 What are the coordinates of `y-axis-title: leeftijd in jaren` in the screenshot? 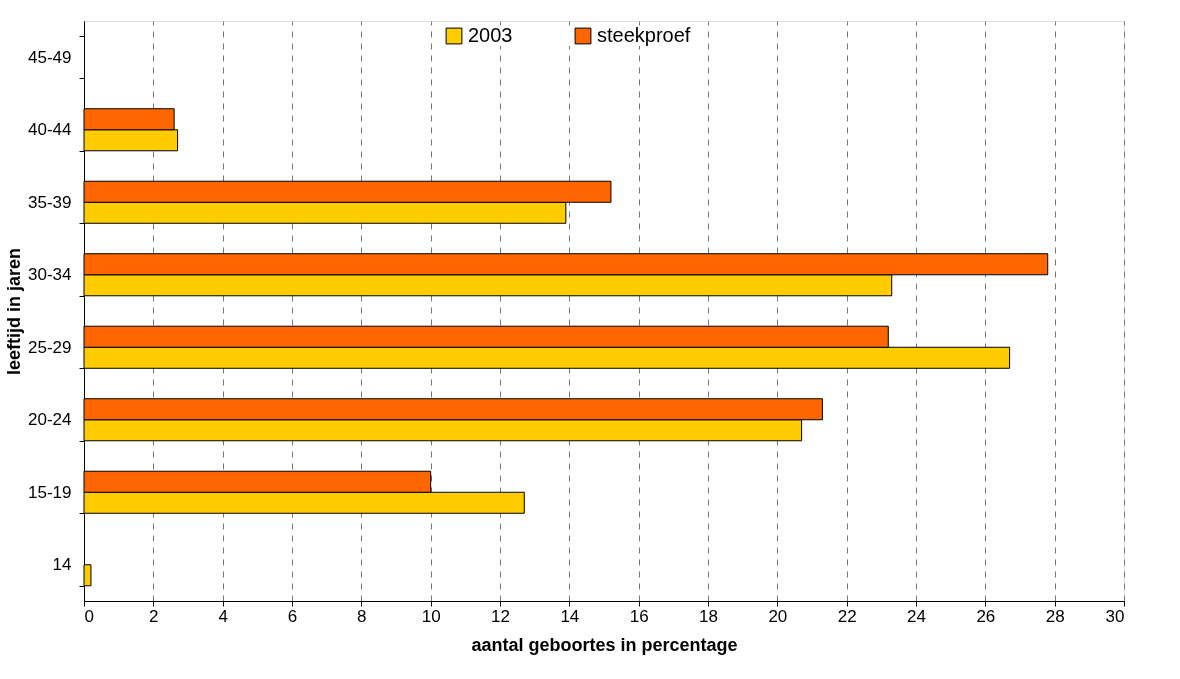 It's located at (14, 311).